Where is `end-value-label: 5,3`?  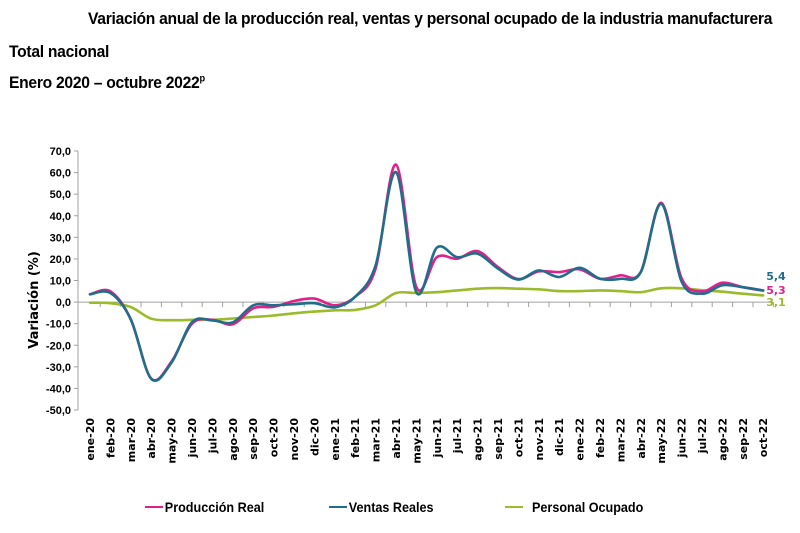 end-value-label: 5,3 is located at coordinates (776, 290).